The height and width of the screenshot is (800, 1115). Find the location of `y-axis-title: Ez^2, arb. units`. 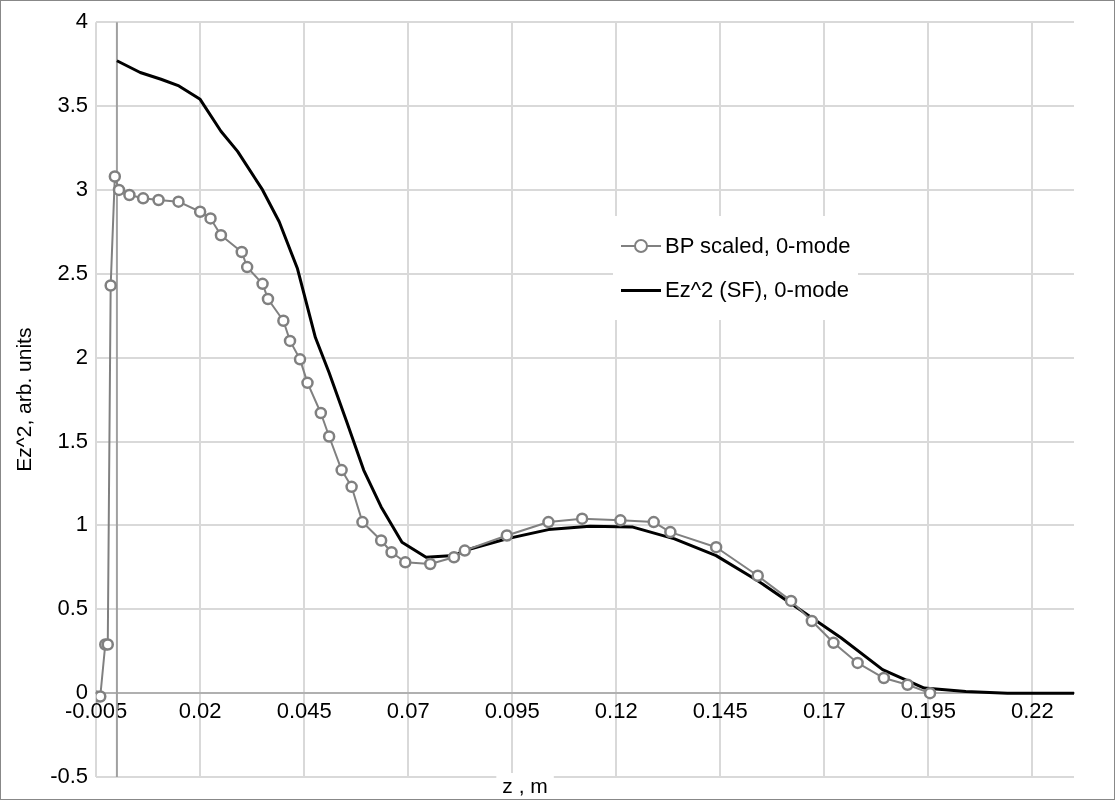

y-axis-title: Ez^2, arb. units is located at coordinates (24, 399).